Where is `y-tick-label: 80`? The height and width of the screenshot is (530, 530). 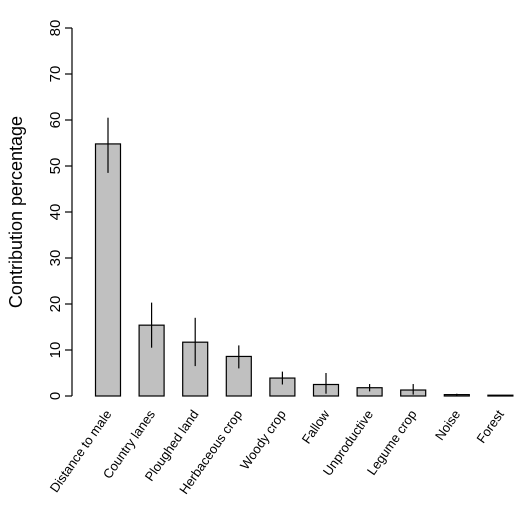 y-tick-label: 80 is located at coordinates (55, 28).